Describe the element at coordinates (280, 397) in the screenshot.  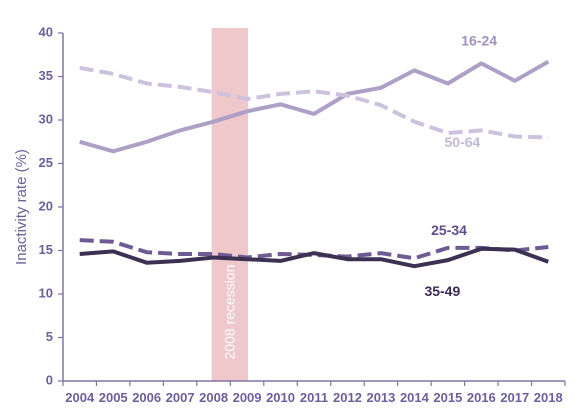
I see `x-tick-label: 2010` at that location.